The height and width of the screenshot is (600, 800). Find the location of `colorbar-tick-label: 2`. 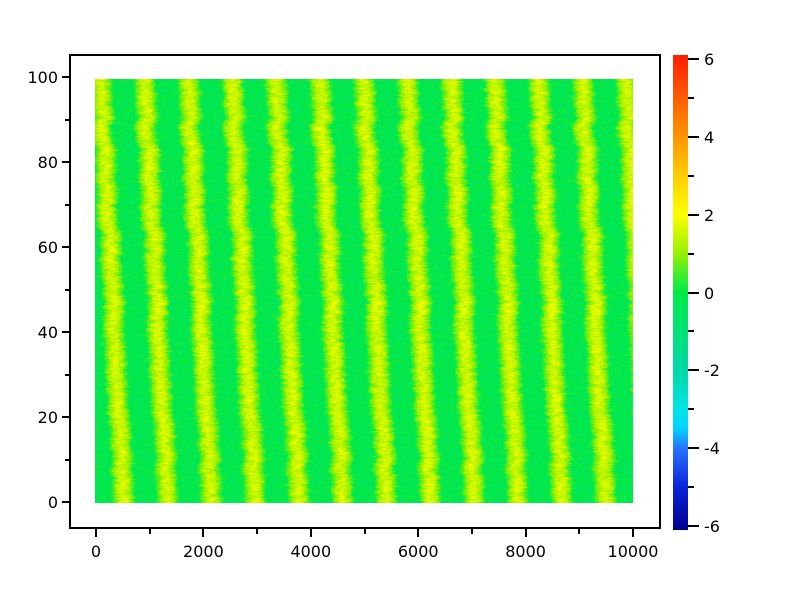

colorbar-tick-label: 2 is located at coordinates (709, 215).